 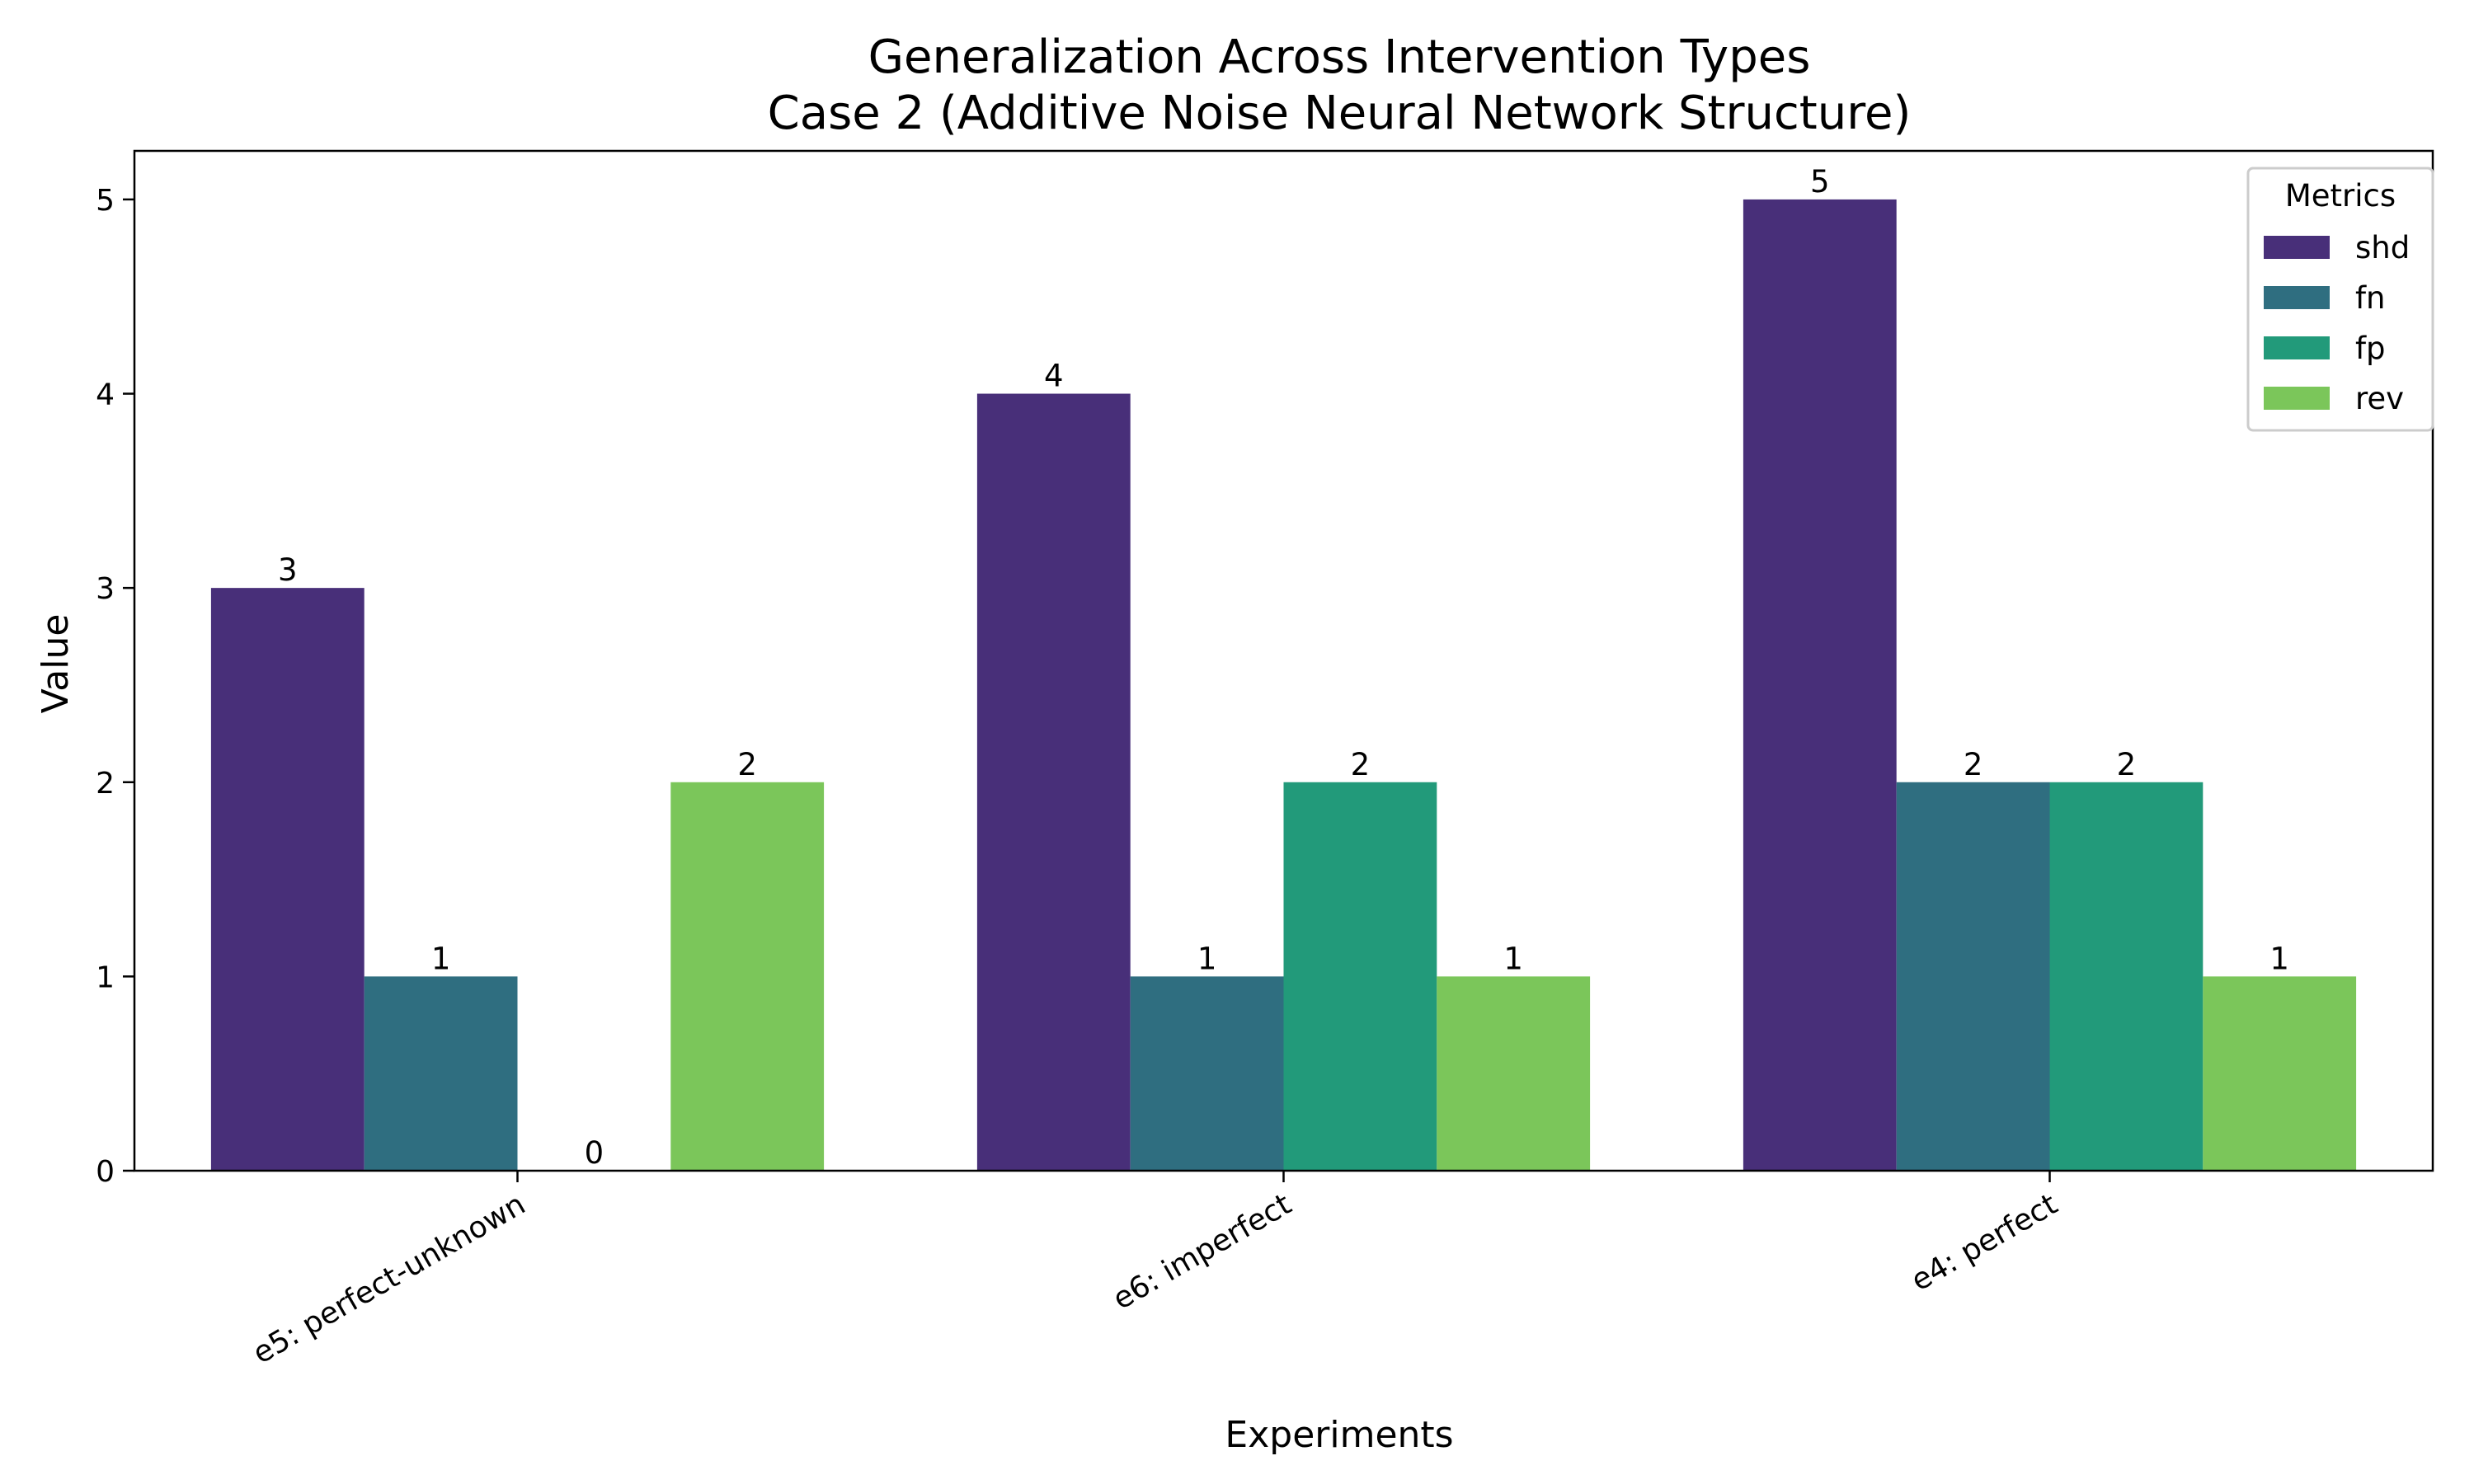 What do you see at coordinates (2297, 247) in the screenshot?
I see `legend-swatch-shd` at bounding box center [2297, 247].